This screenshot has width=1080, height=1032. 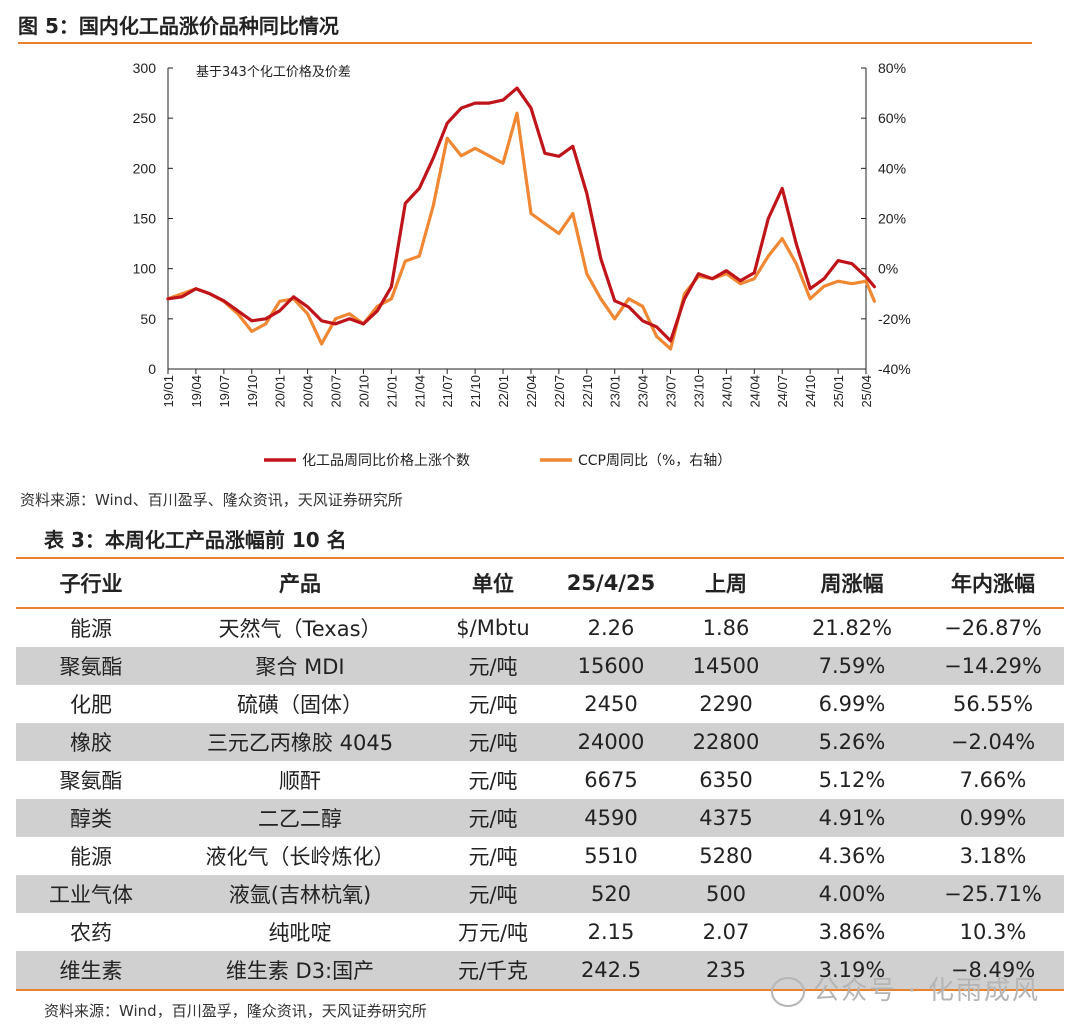 I want to click on x-tick-label: 20/04, so click(x=308, y=391).